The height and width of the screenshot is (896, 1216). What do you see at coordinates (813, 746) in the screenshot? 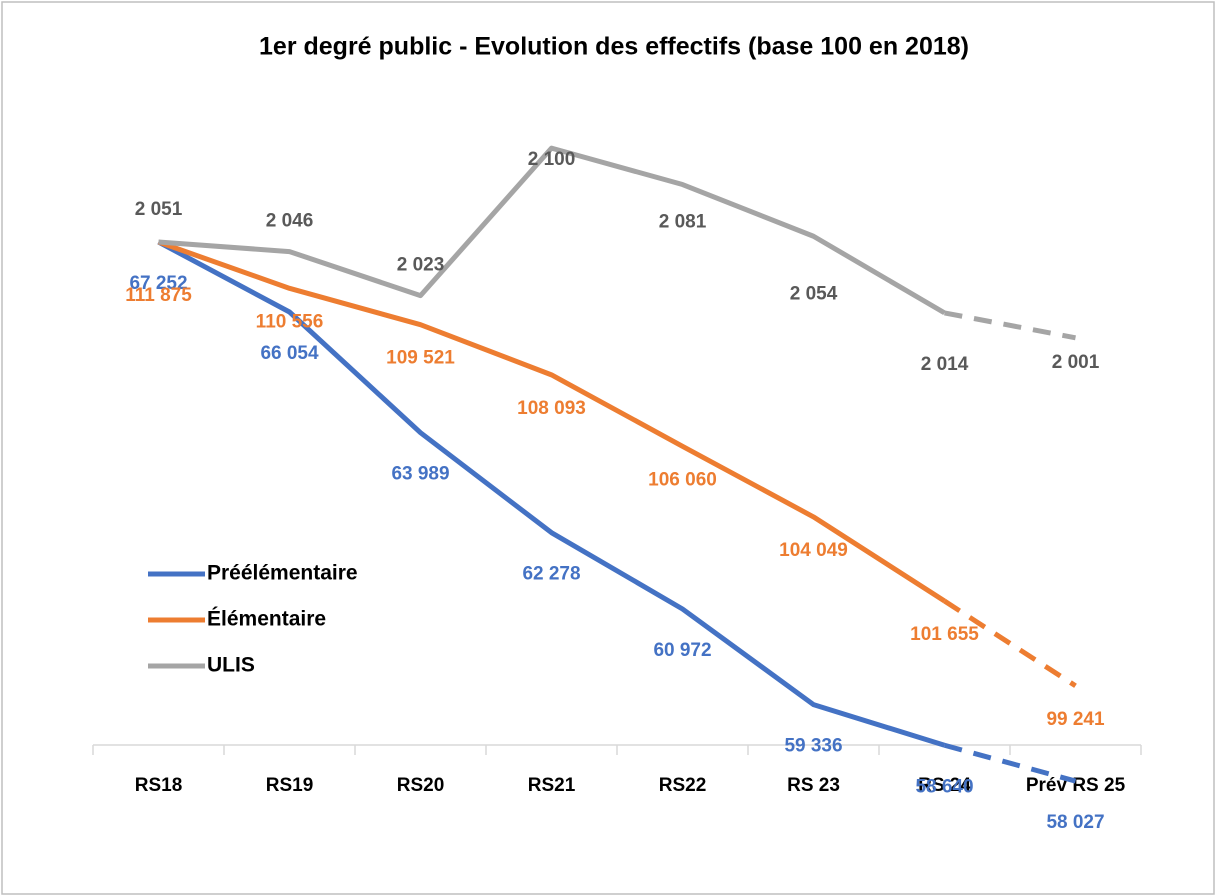
I see `data-label: 59 336` at bounding box center [813, 746].